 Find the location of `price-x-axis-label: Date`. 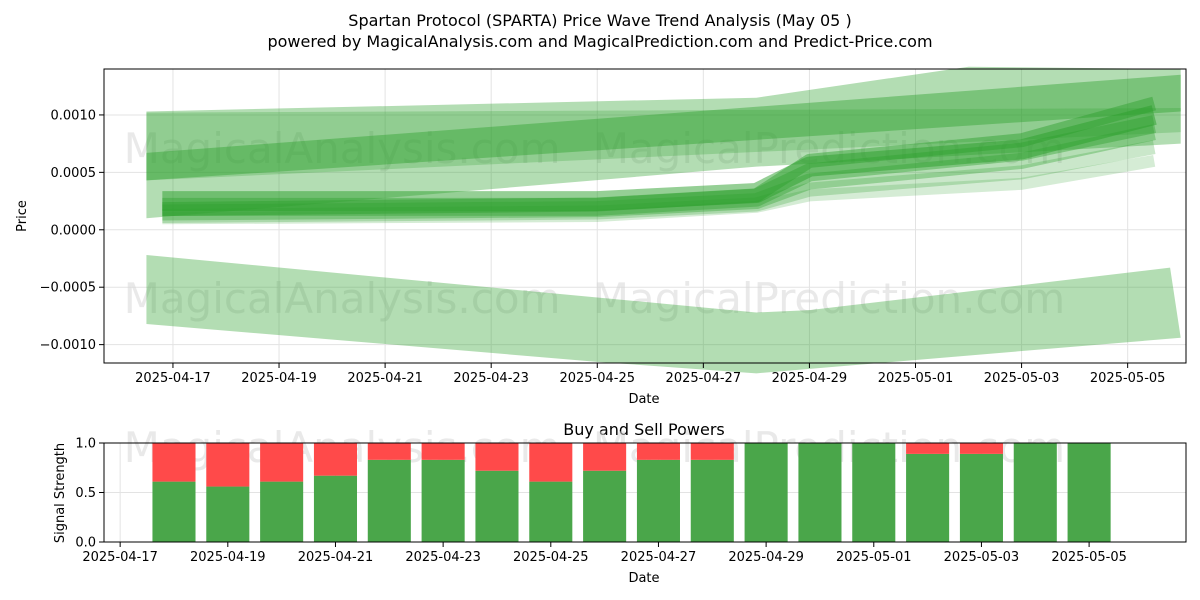

price-x-axis-label: Date is located at coordinates (643, 399).